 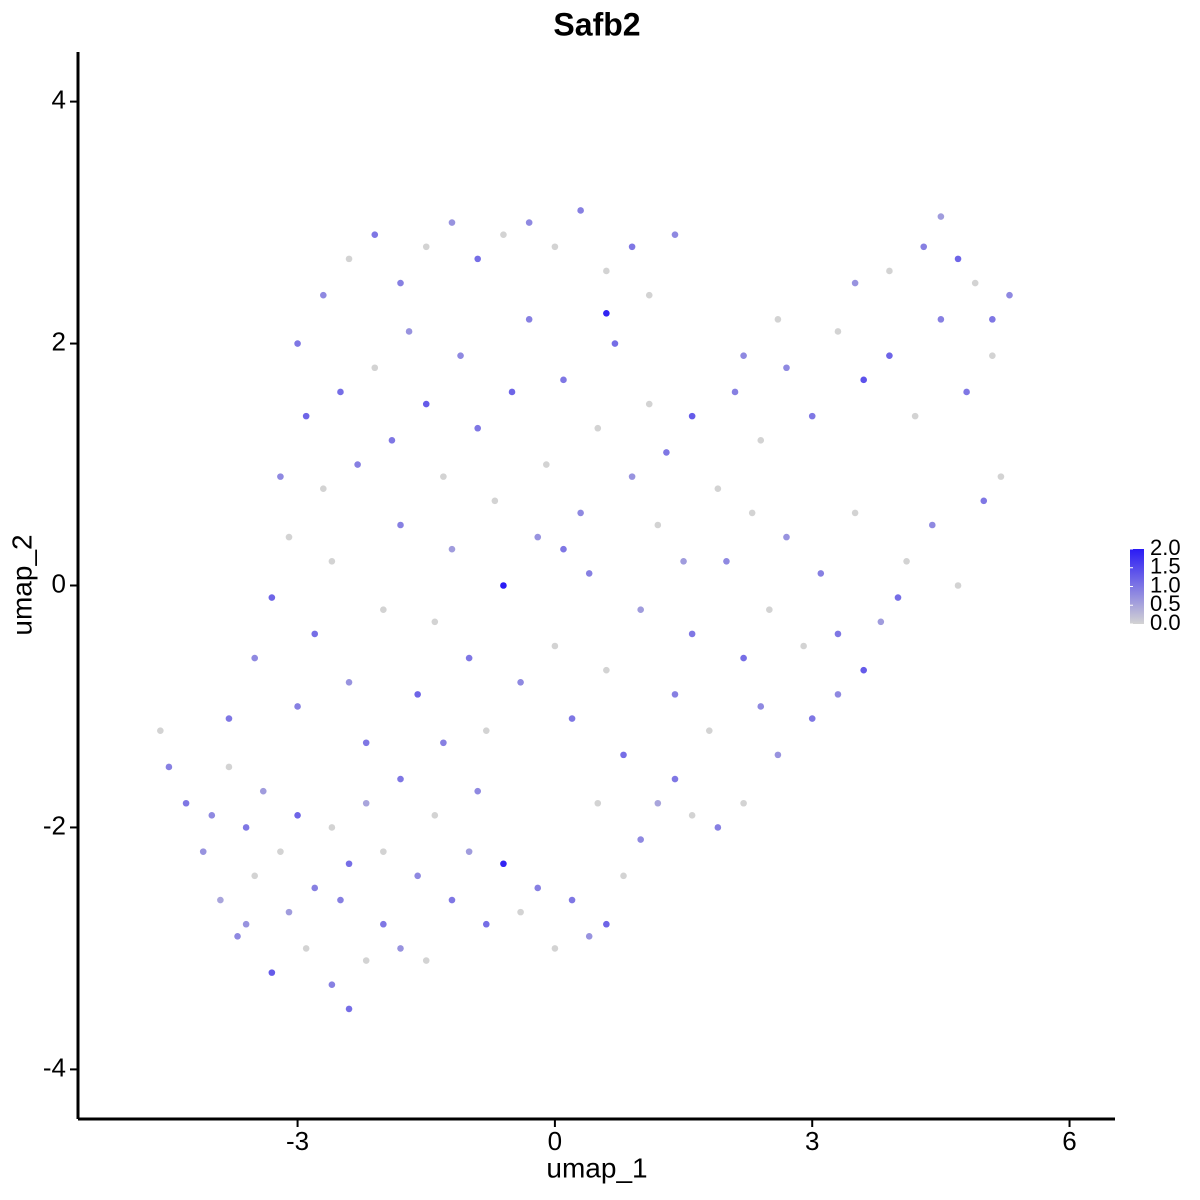 I want to click on x-axis-title: umap_1, so click(x=596, y=1167).